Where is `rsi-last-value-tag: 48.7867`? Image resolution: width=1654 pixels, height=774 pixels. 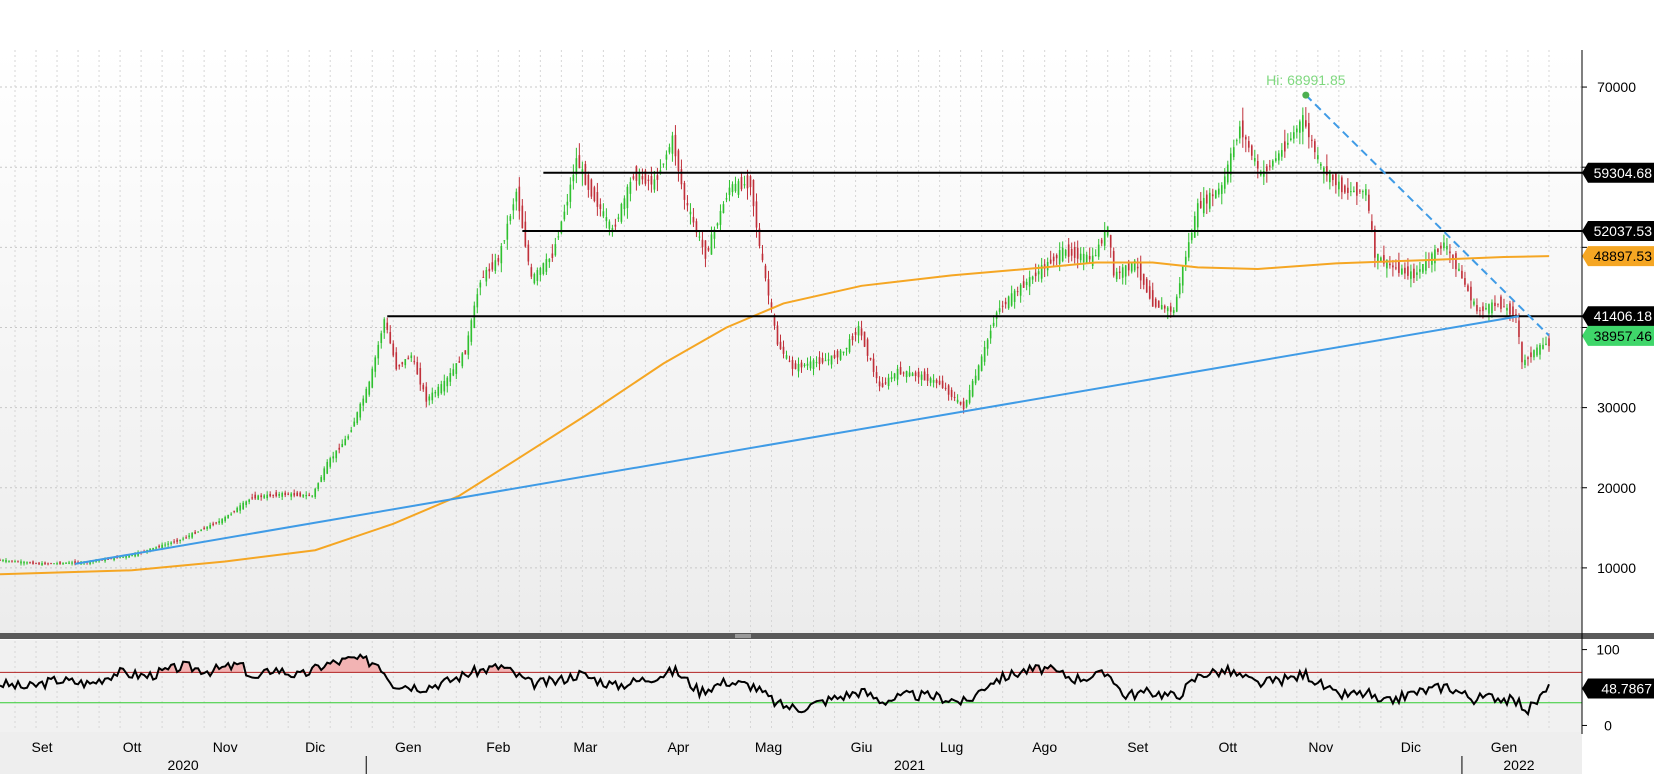
rsi-last-value-tag: 48.7867 is located at coordinates (1626, 688).